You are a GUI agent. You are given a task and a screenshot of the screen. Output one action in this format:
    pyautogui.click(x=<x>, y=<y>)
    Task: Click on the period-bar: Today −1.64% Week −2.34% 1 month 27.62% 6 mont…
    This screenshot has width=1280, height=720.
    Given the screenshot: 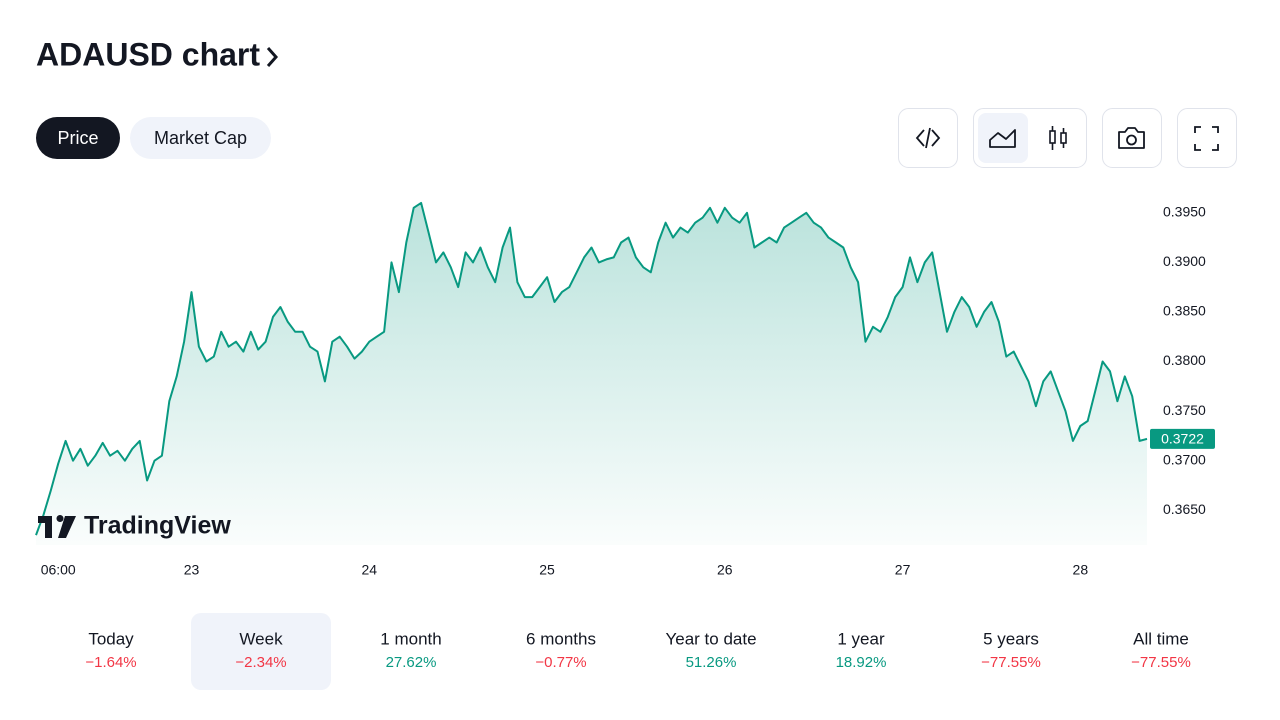 What is the action you would take?
    pyautogui.click(x=638, y=651)
    